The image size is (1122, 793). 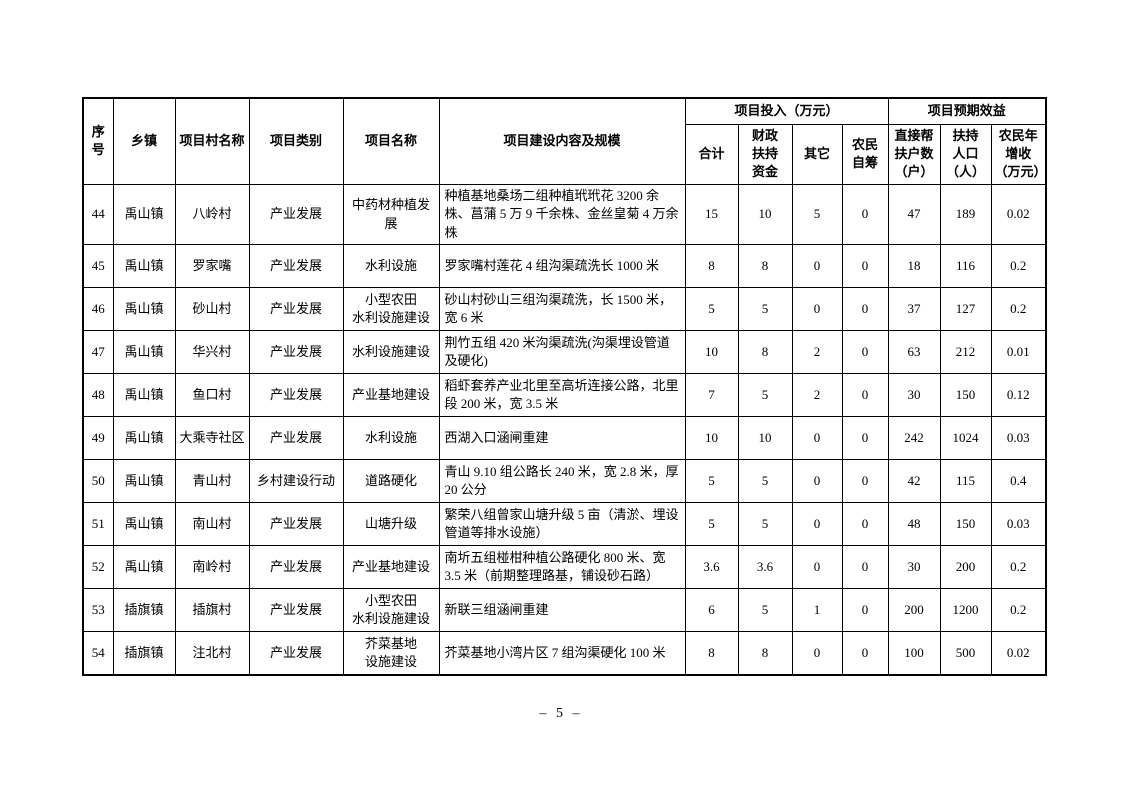 I want to click on cell-households: 30, so click(x=914, y=395).